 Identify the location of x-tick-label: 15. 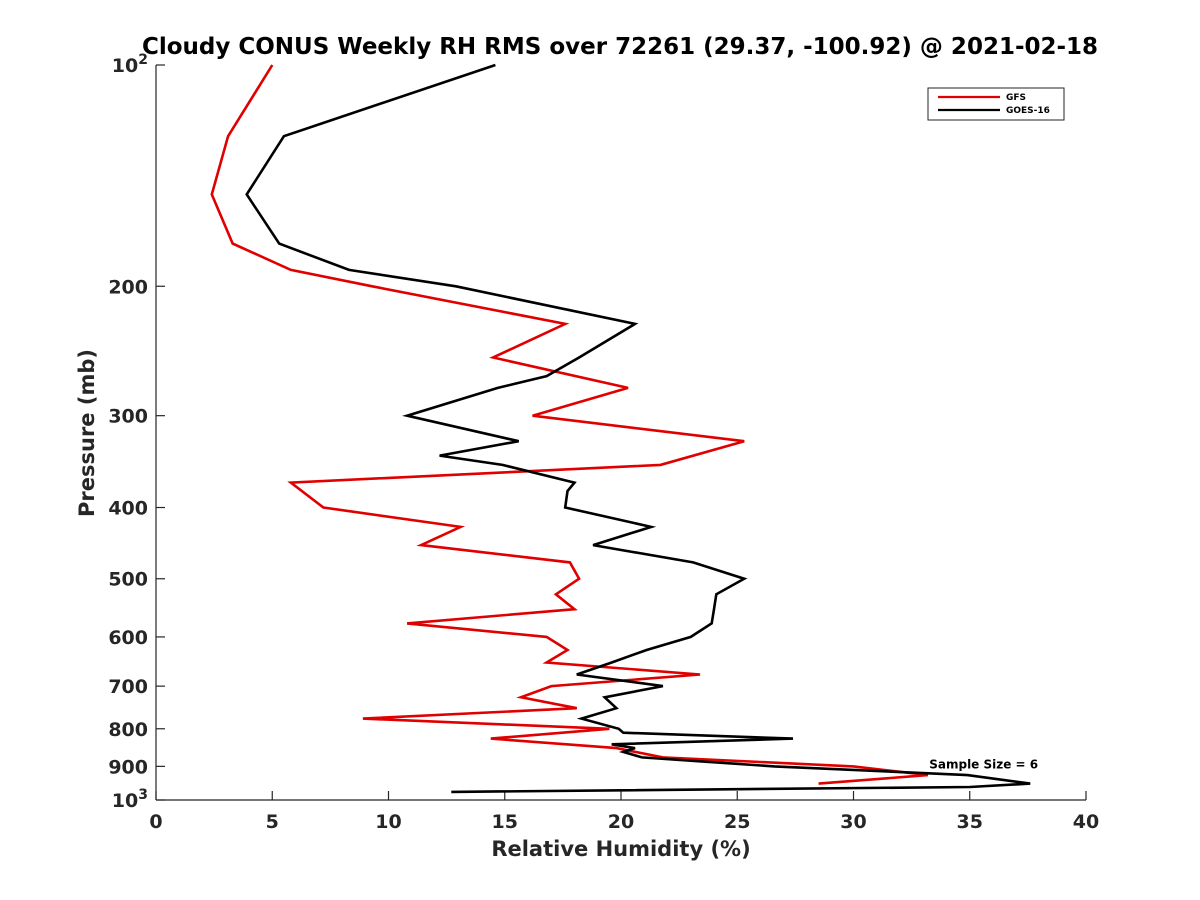
(505, 822).